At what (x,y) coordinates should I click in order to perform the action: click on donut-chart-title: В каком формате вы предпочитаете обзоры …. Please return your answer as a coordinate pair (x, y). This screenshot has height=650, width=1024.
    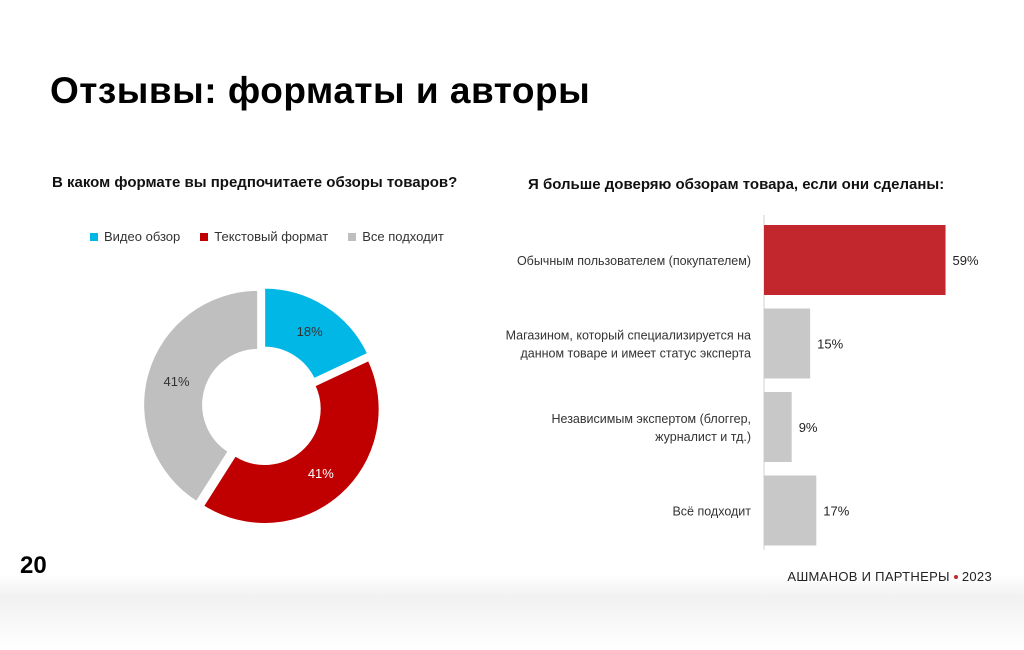
    Looking at the image, I should click on (255, 182).